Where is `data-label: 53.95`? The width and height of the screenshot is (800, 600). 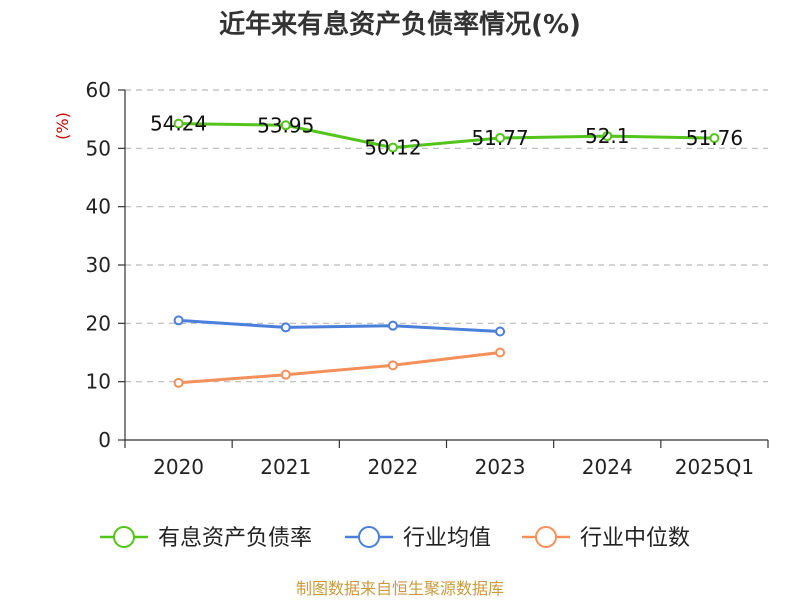 data-label: 53.95 is located at coordinates (285, 125).